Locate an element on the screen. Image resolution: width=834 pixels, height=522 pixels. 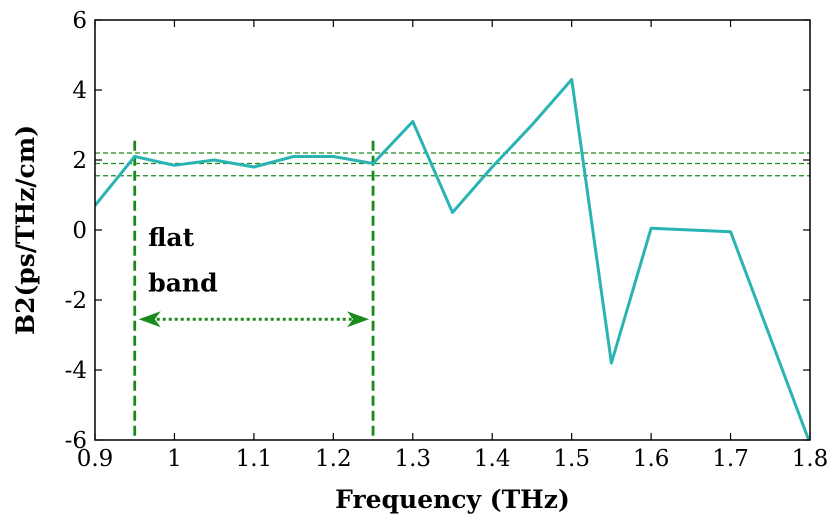
y-tick-label: -2 is located at coordinates (76, 301).